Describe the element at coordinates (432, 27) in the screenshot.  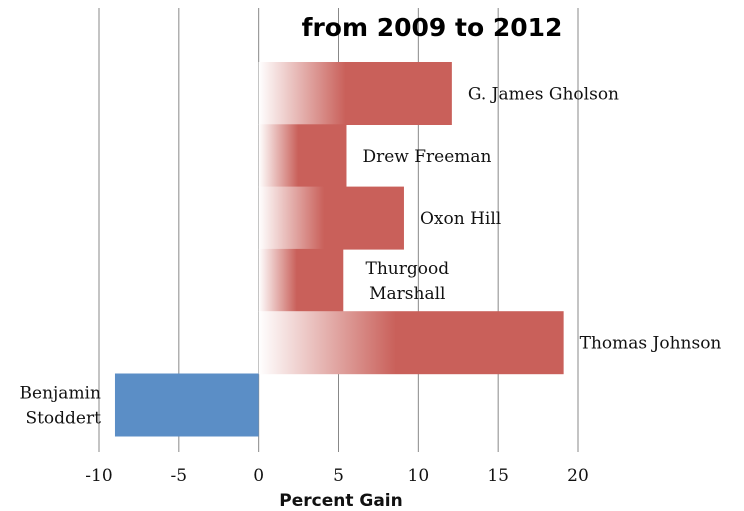
I see `chart-title: from 2009 to 2012` at that location.